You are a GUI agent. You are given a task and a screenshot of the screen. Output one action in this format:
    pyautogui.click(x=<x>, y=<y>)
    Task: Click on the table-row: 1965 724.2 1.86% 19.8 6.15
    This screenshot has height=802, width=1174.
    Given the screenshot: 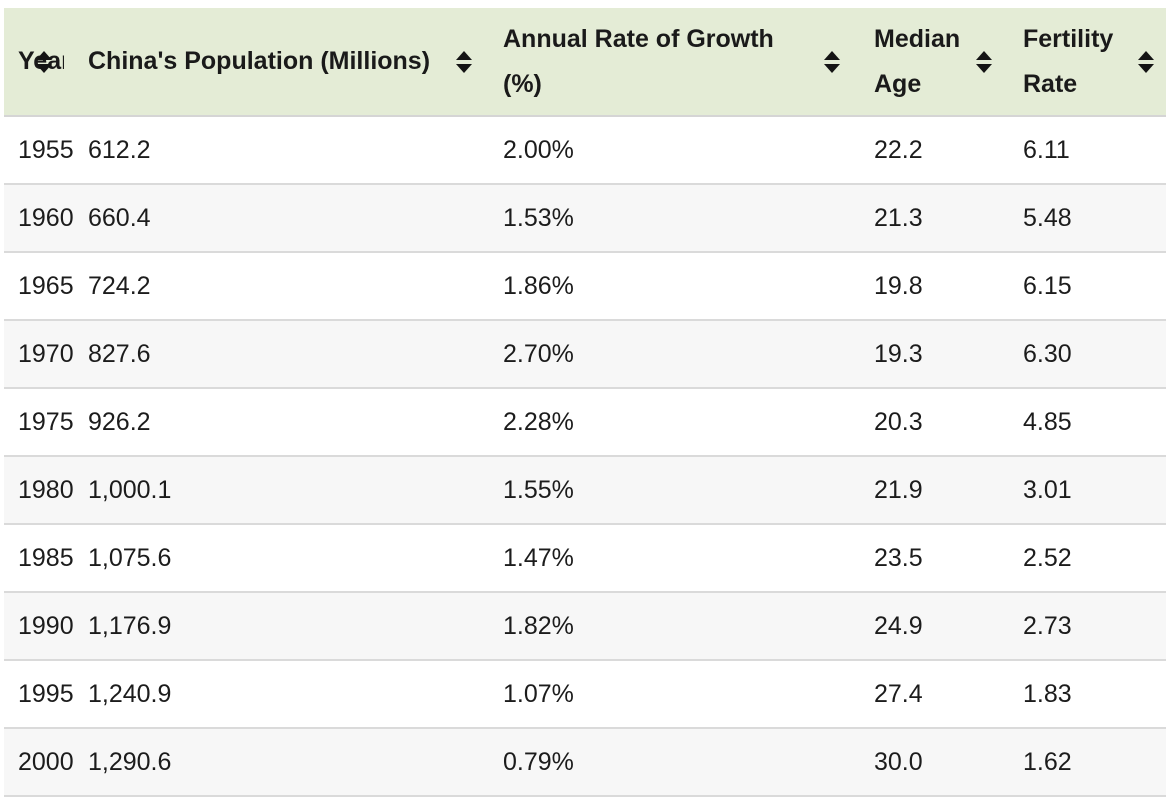 What is the action you would take?
    pyautogui.click(x=585, y=286)
    